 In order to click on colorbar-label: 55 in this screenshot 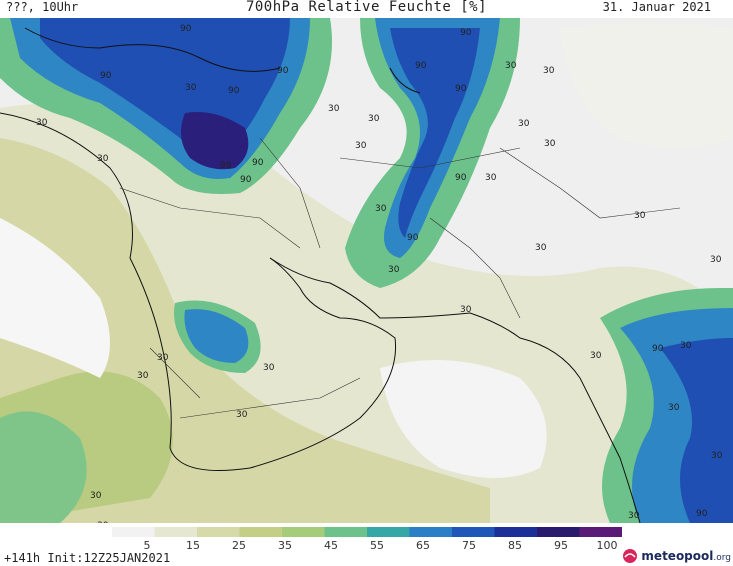, I will do `click(377, 545)`.